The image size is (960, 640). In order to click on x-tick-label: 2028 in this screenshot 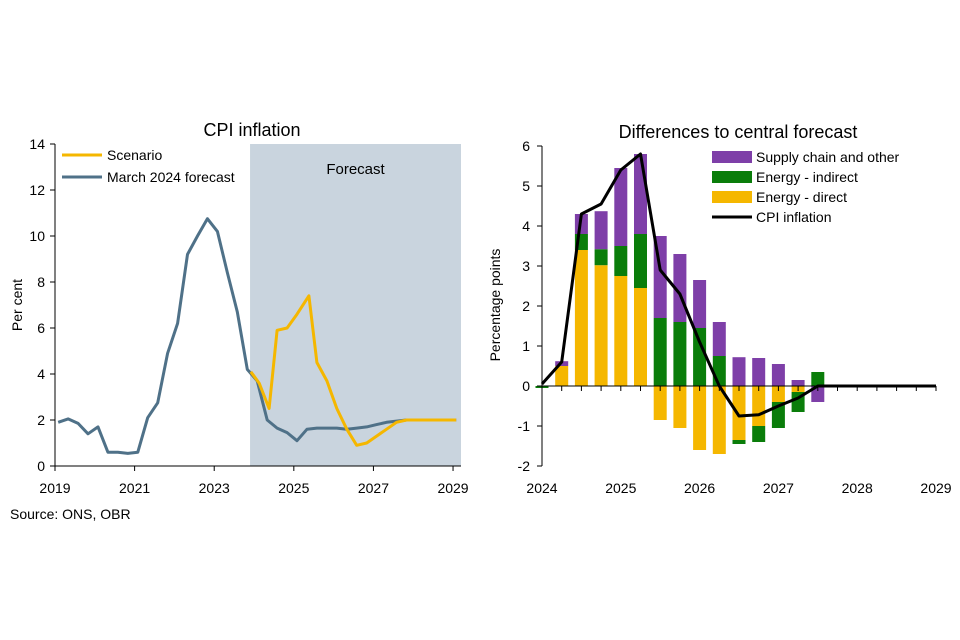, I will do `click(857, 488)`.